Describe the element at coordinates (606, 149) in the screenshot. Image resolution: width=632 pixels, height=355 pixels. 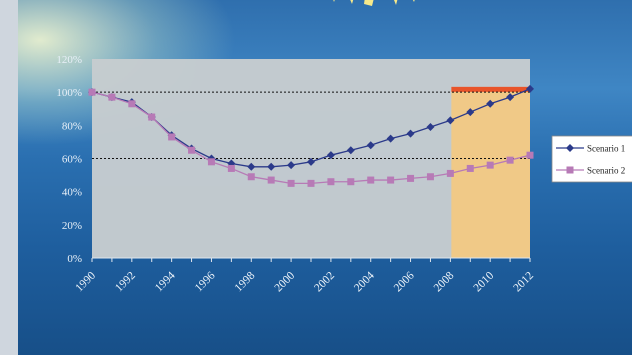
I see `legend-label: Scenario 1` at that location.